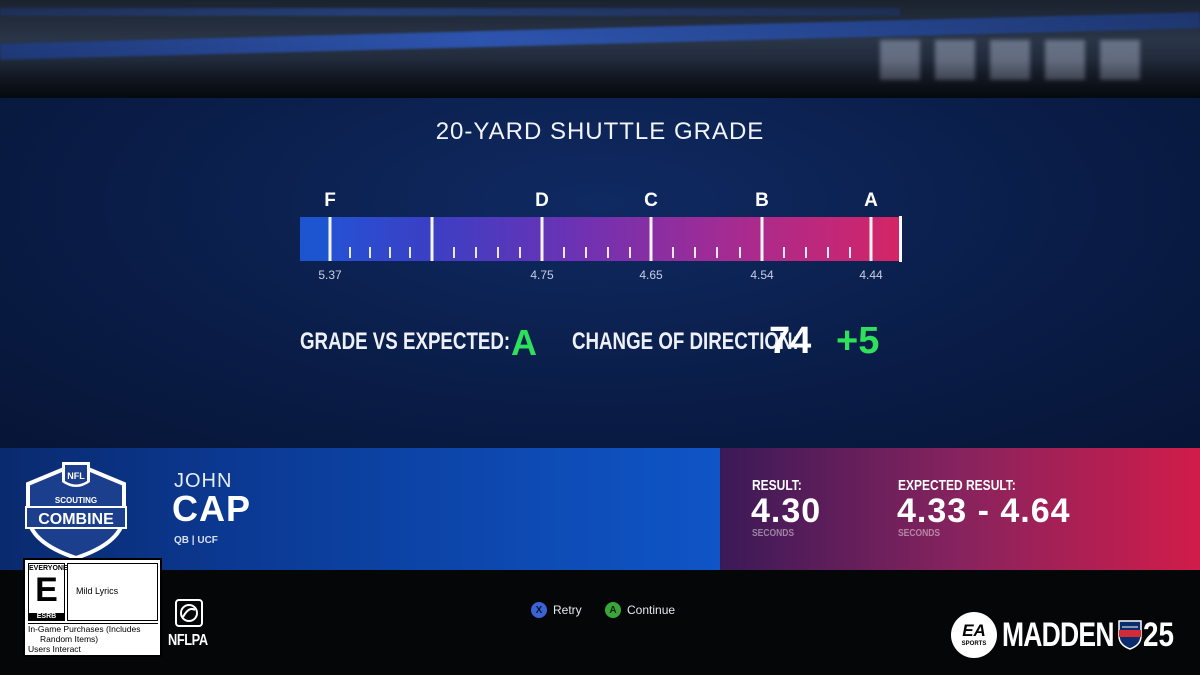 The width and height of the screenshot is (1200, 675). I want to click on result-value: 4.30, so click(786, 511).